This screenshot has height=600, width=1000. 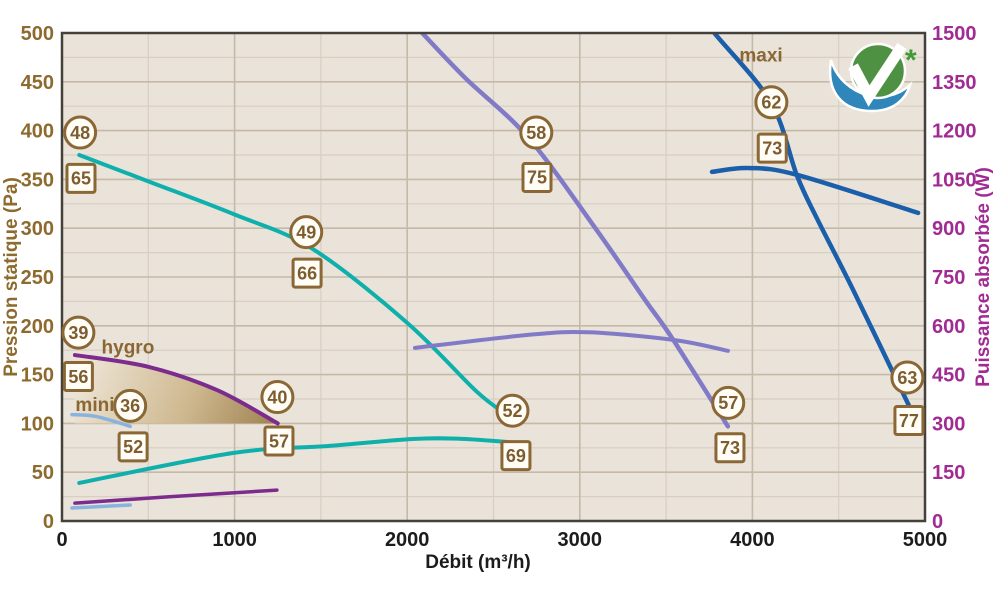 What do you see at coordinates (43, 473) in the screenshot?
I see `left-tick-50: 50` at bounding box center [43, 473].